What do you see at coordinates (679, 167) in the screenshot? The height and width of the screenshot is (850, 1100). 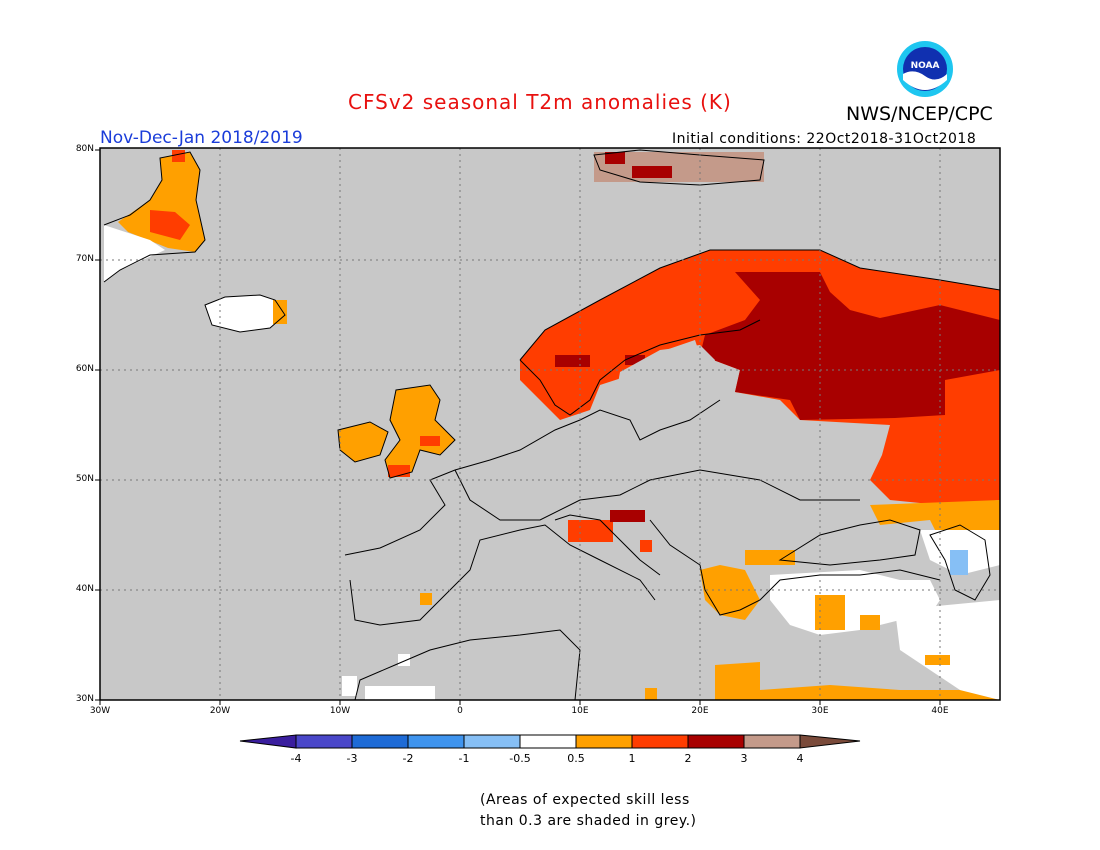 I see `coast-svalbard` at bounding box center [679, 167].